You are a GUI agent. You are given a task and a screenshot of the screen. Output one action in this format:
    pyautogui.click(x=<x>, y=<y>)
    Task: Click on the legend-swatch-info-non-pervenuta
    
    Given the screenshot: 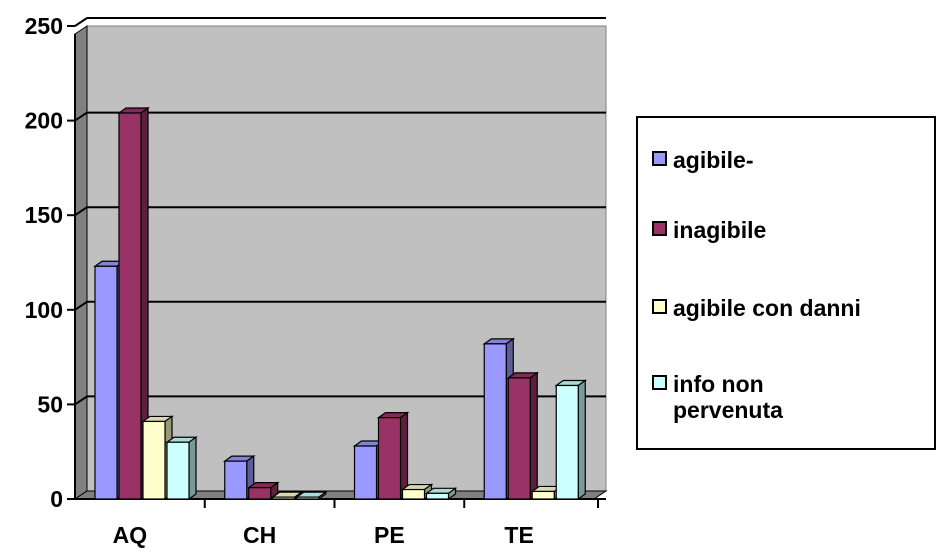 What is the action you would take?
    pyautogui.click(x=659, y=382)
    